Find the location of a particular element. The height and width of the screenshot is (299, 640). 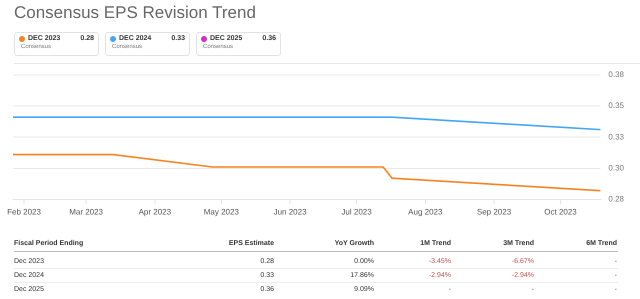

y-tick-label: 0.28 is located at coordinates (616, 199).